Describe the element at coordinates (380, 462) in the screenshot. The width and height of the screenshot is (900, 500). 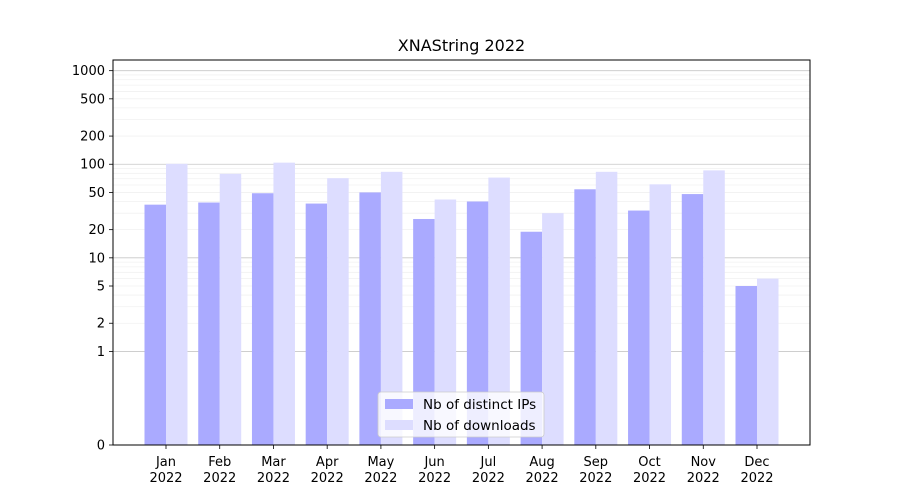
I see `x-tick-label-line: May` at that location.